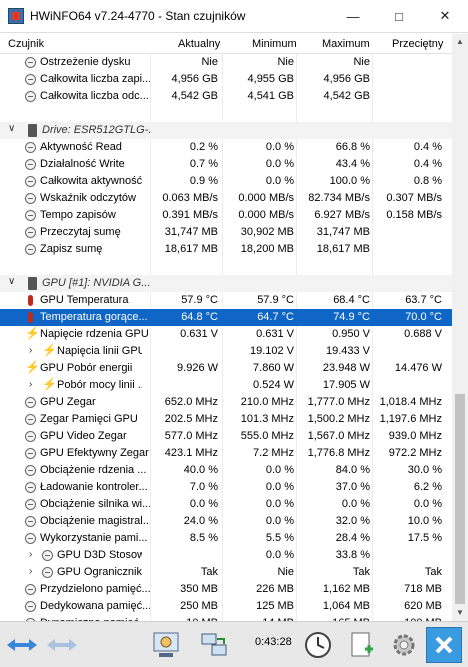 This screenshot has width=468, height=667. Describe the element at coordinates (318, 645) in the screenshot. I see `clock-reset-button` at that location.